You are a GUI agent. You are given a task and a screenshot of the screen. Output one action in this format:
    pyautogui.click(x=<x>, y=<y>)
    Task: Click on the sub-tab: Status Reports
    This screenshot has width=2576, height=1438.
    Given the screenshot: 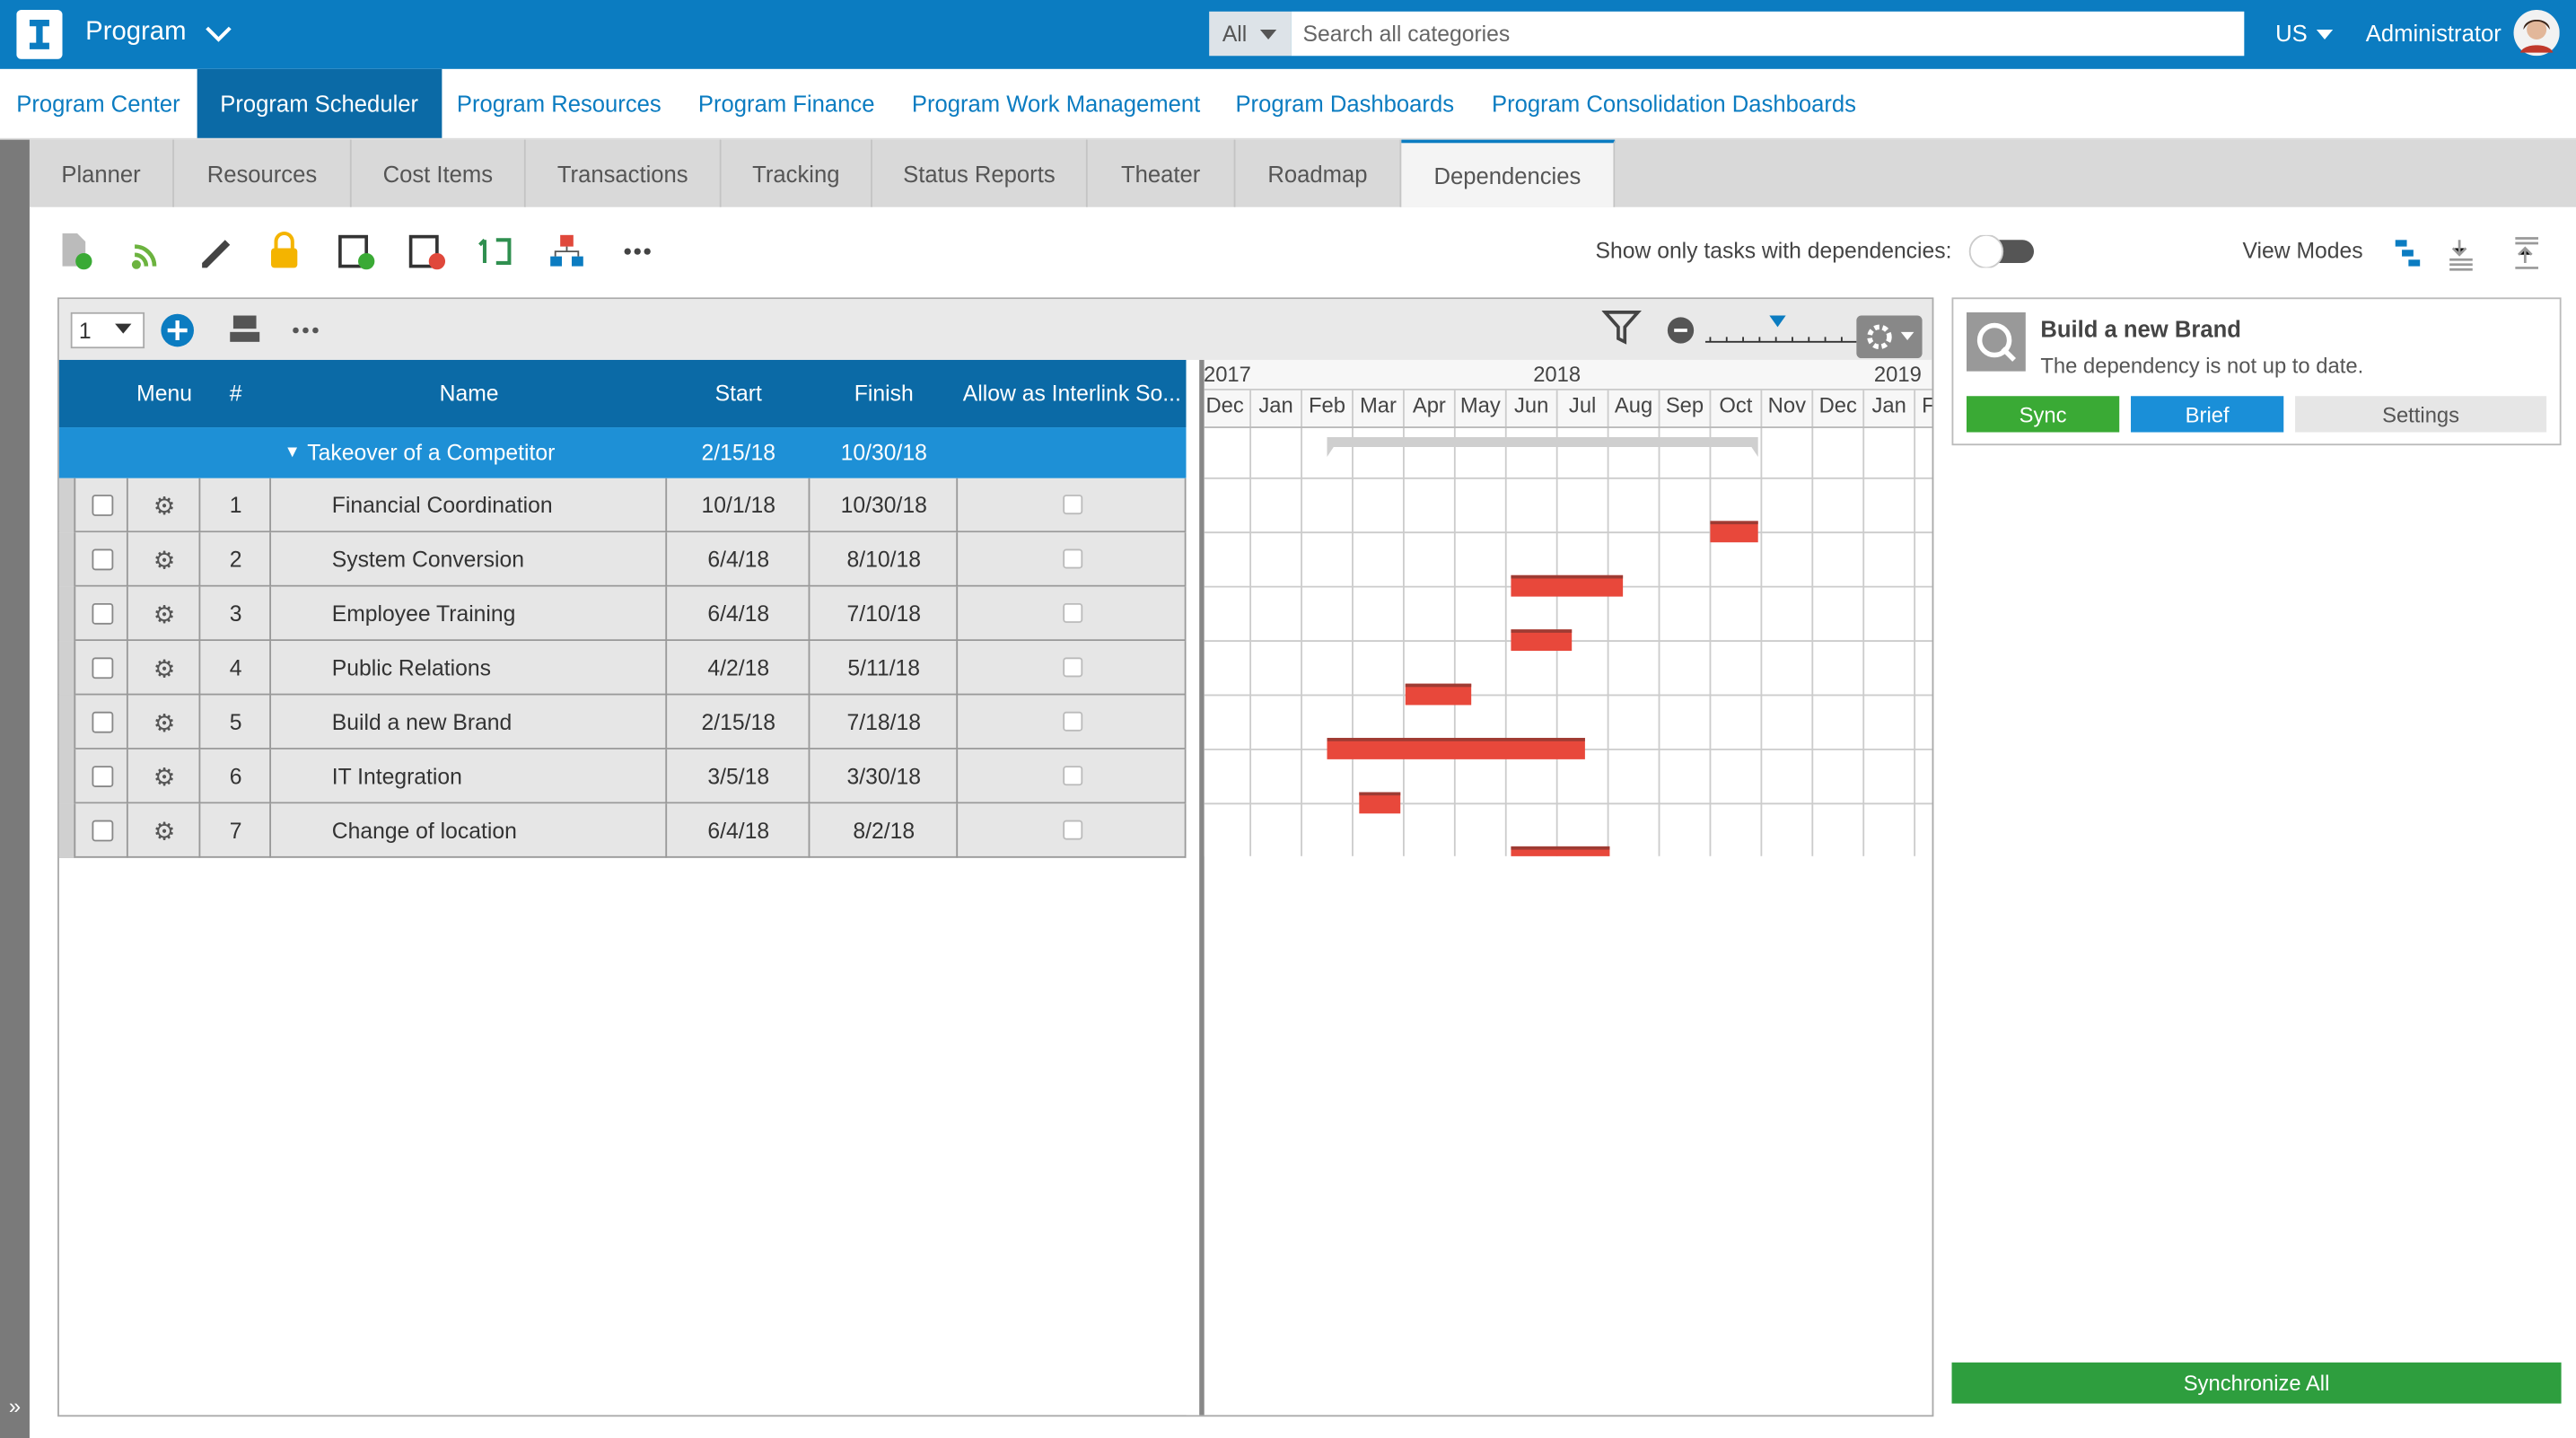 What is the action you would take?
    pyautogui.click(x=980, y=173)
    